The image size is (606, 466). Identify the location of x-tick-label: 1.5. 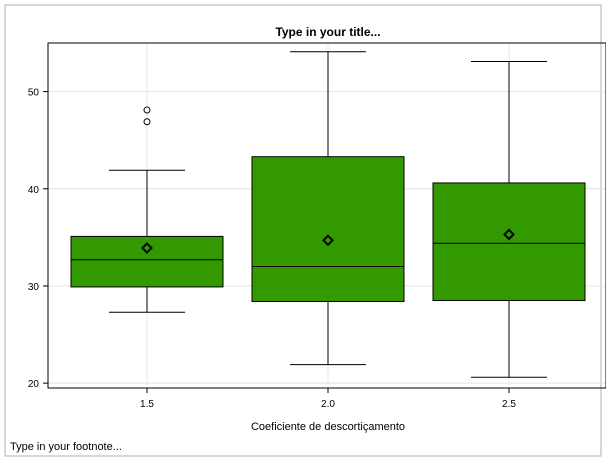
(147, 404).